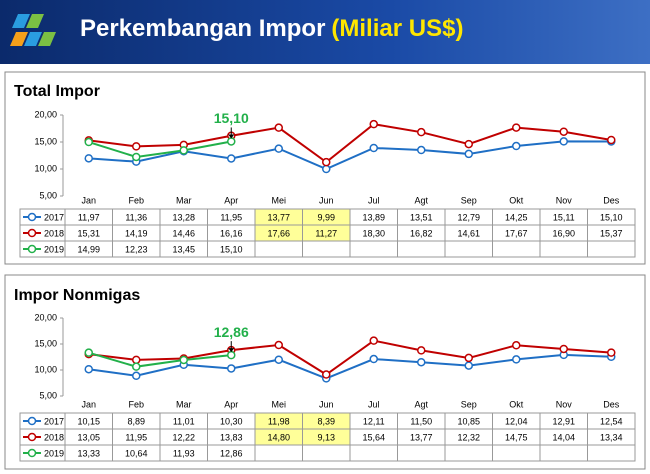 The width and height of the screenshot is (650, 474). Describe the element at coordinates (88, 233) in the screenshot. I see `table-value: 15,31` at that location.